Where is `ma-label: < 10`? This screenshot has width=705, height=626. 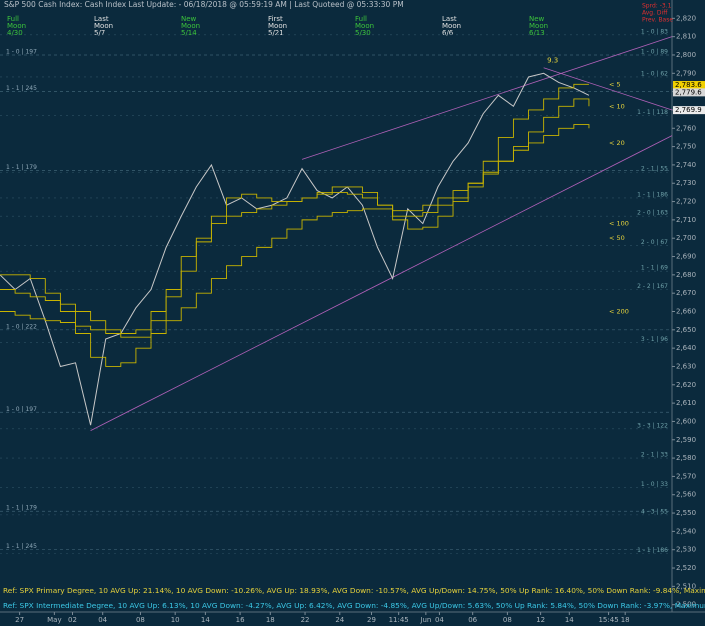
ma-label: < 10 is located at coordinates (617, 106).